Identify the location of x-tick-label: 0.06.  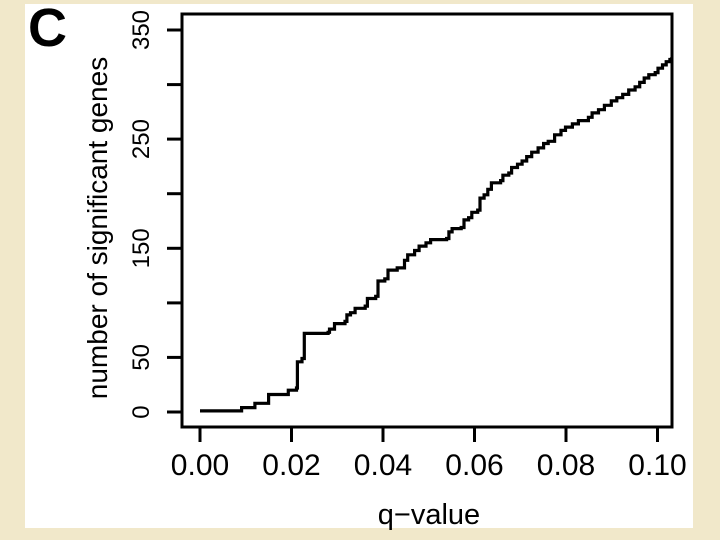
(474, 465).